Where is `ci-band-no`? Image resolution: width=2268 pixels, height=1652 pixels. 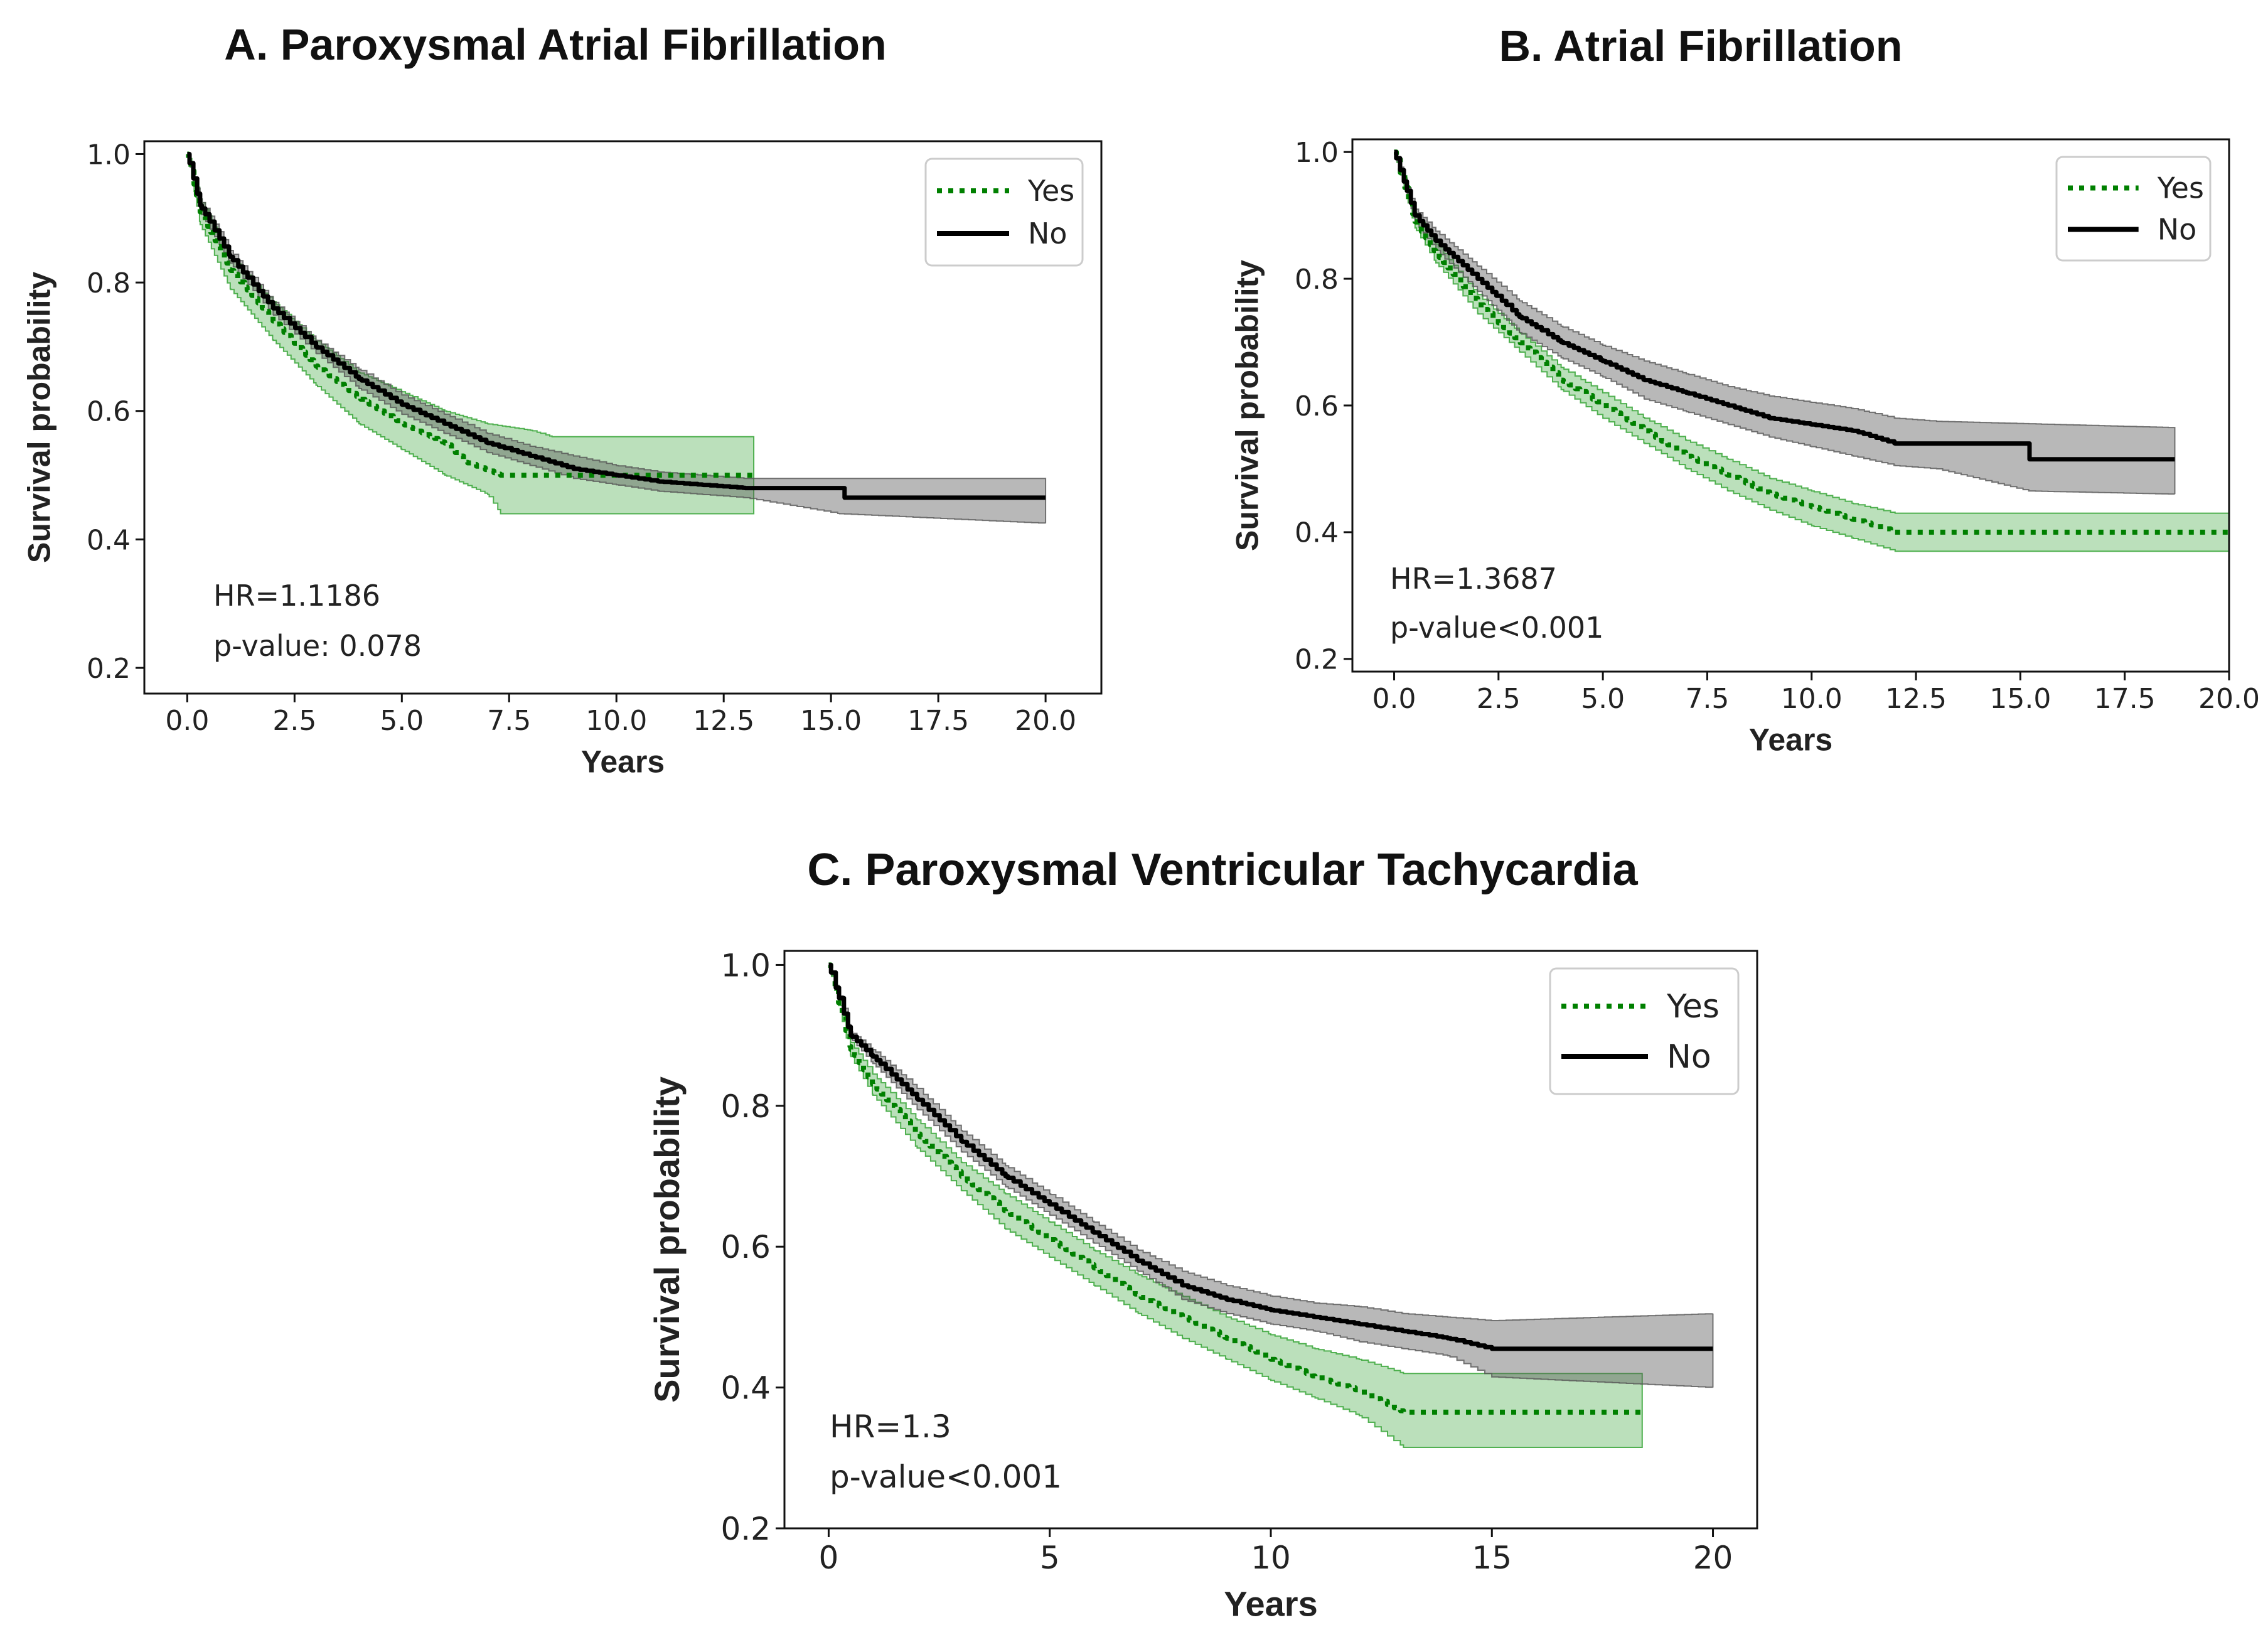
ci-band-no is located at coordinates (617, 338).